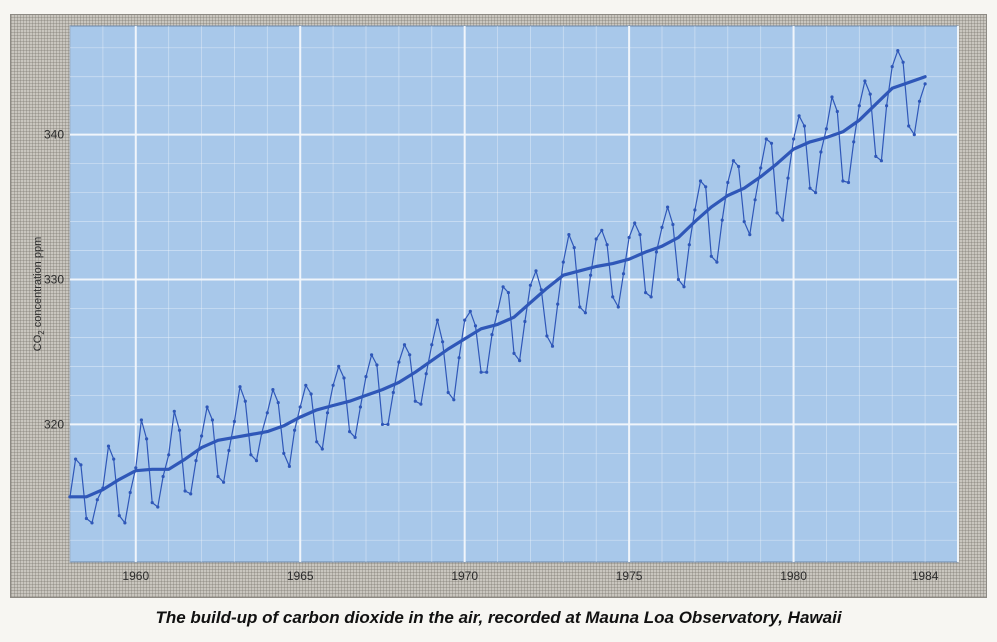 Image resolution: width=997 pixels, height=642 pixels. I want to click on x-tick-label: 1970, so click(464, 576).